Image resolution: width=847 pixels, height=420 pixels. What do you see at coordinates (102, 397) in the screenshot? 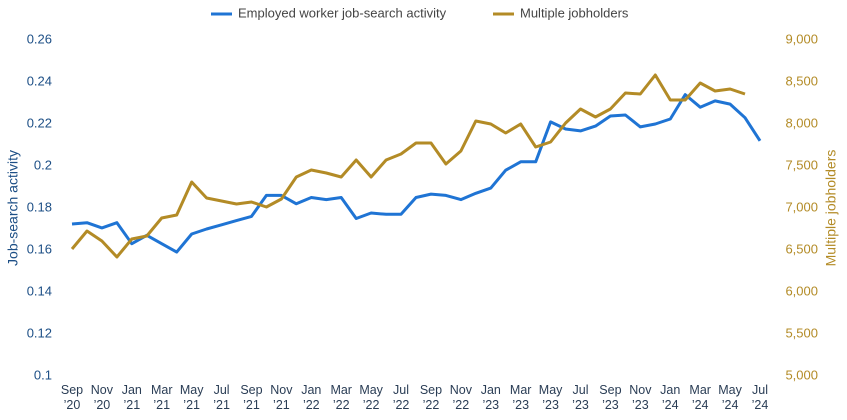
I see `x-tick-label: Nov ’20` at bounding box center [102, 397].